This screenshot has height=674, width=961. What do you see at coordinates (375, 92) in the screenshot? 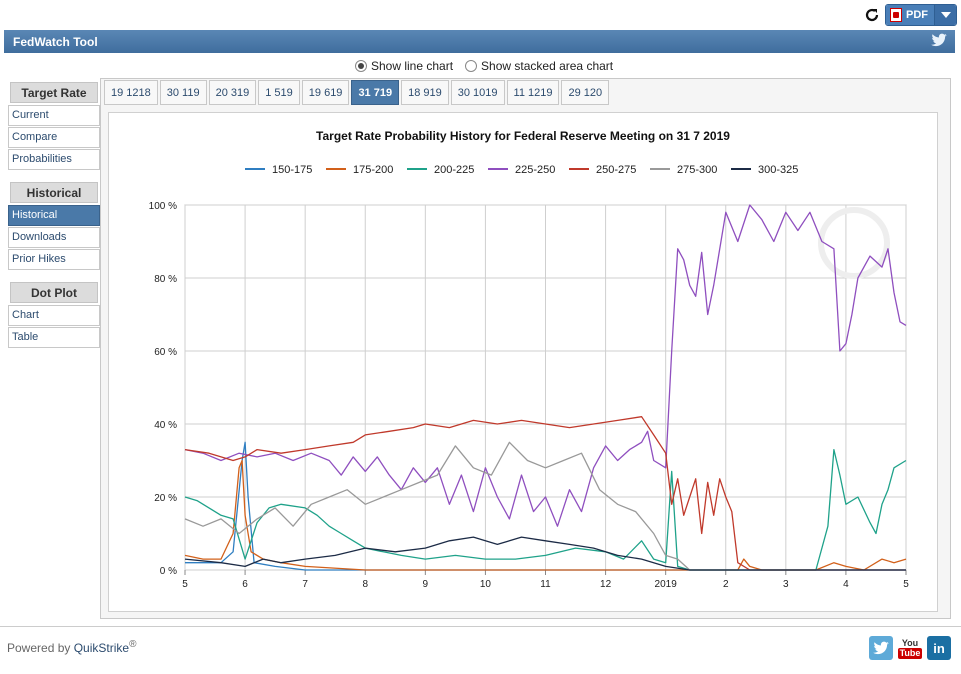
I see `tab-meeting: 31 719` at bounding box center [375, 92].